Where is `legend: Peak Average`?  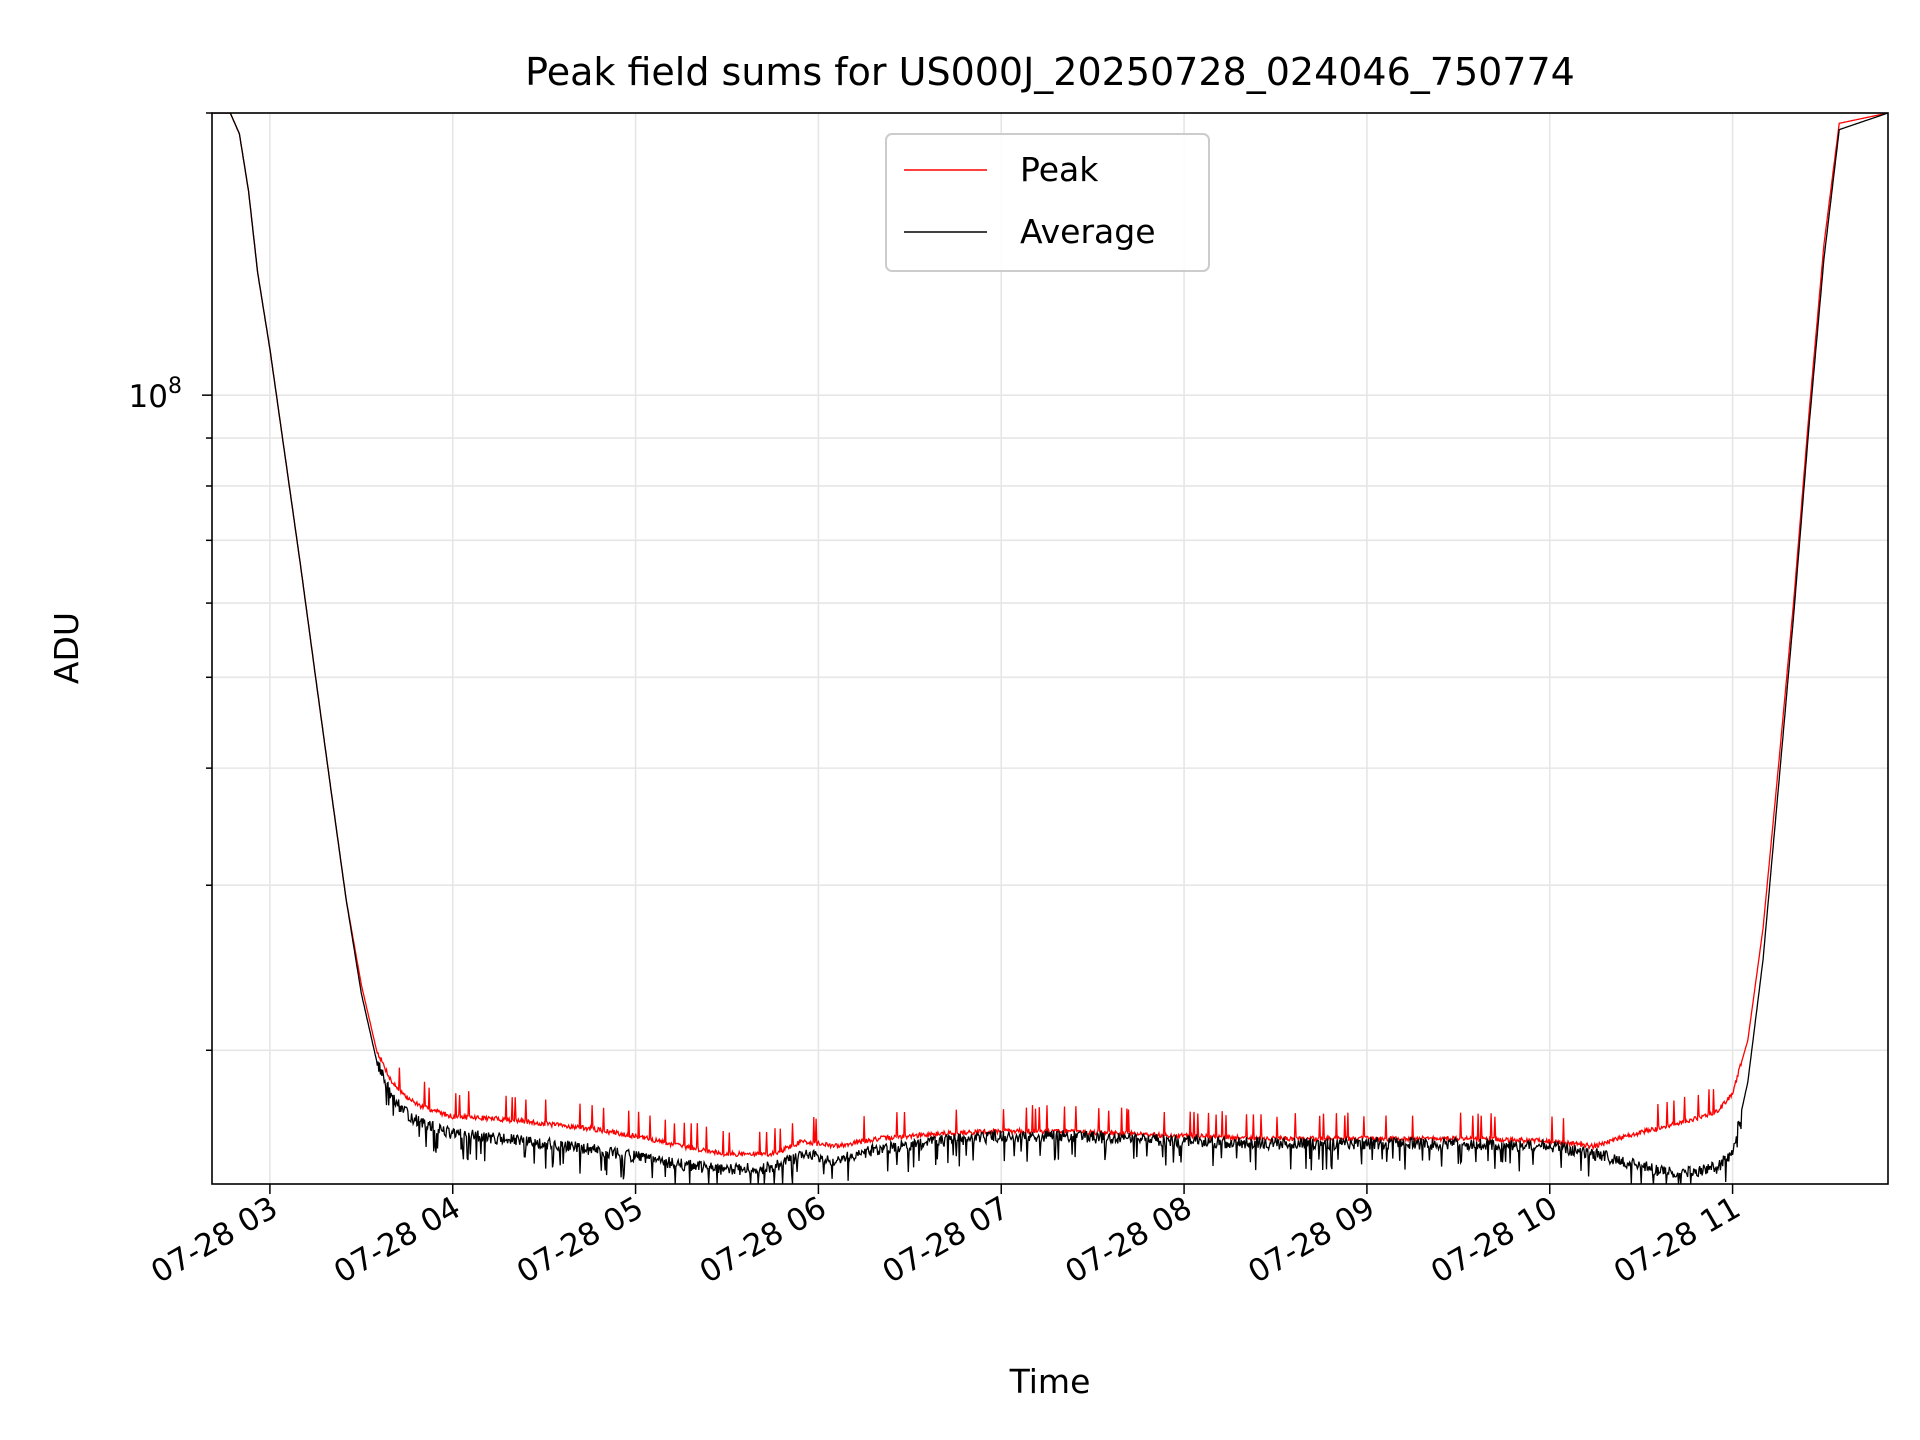 legend: Peak Average is located at coordinates (1047, 202).